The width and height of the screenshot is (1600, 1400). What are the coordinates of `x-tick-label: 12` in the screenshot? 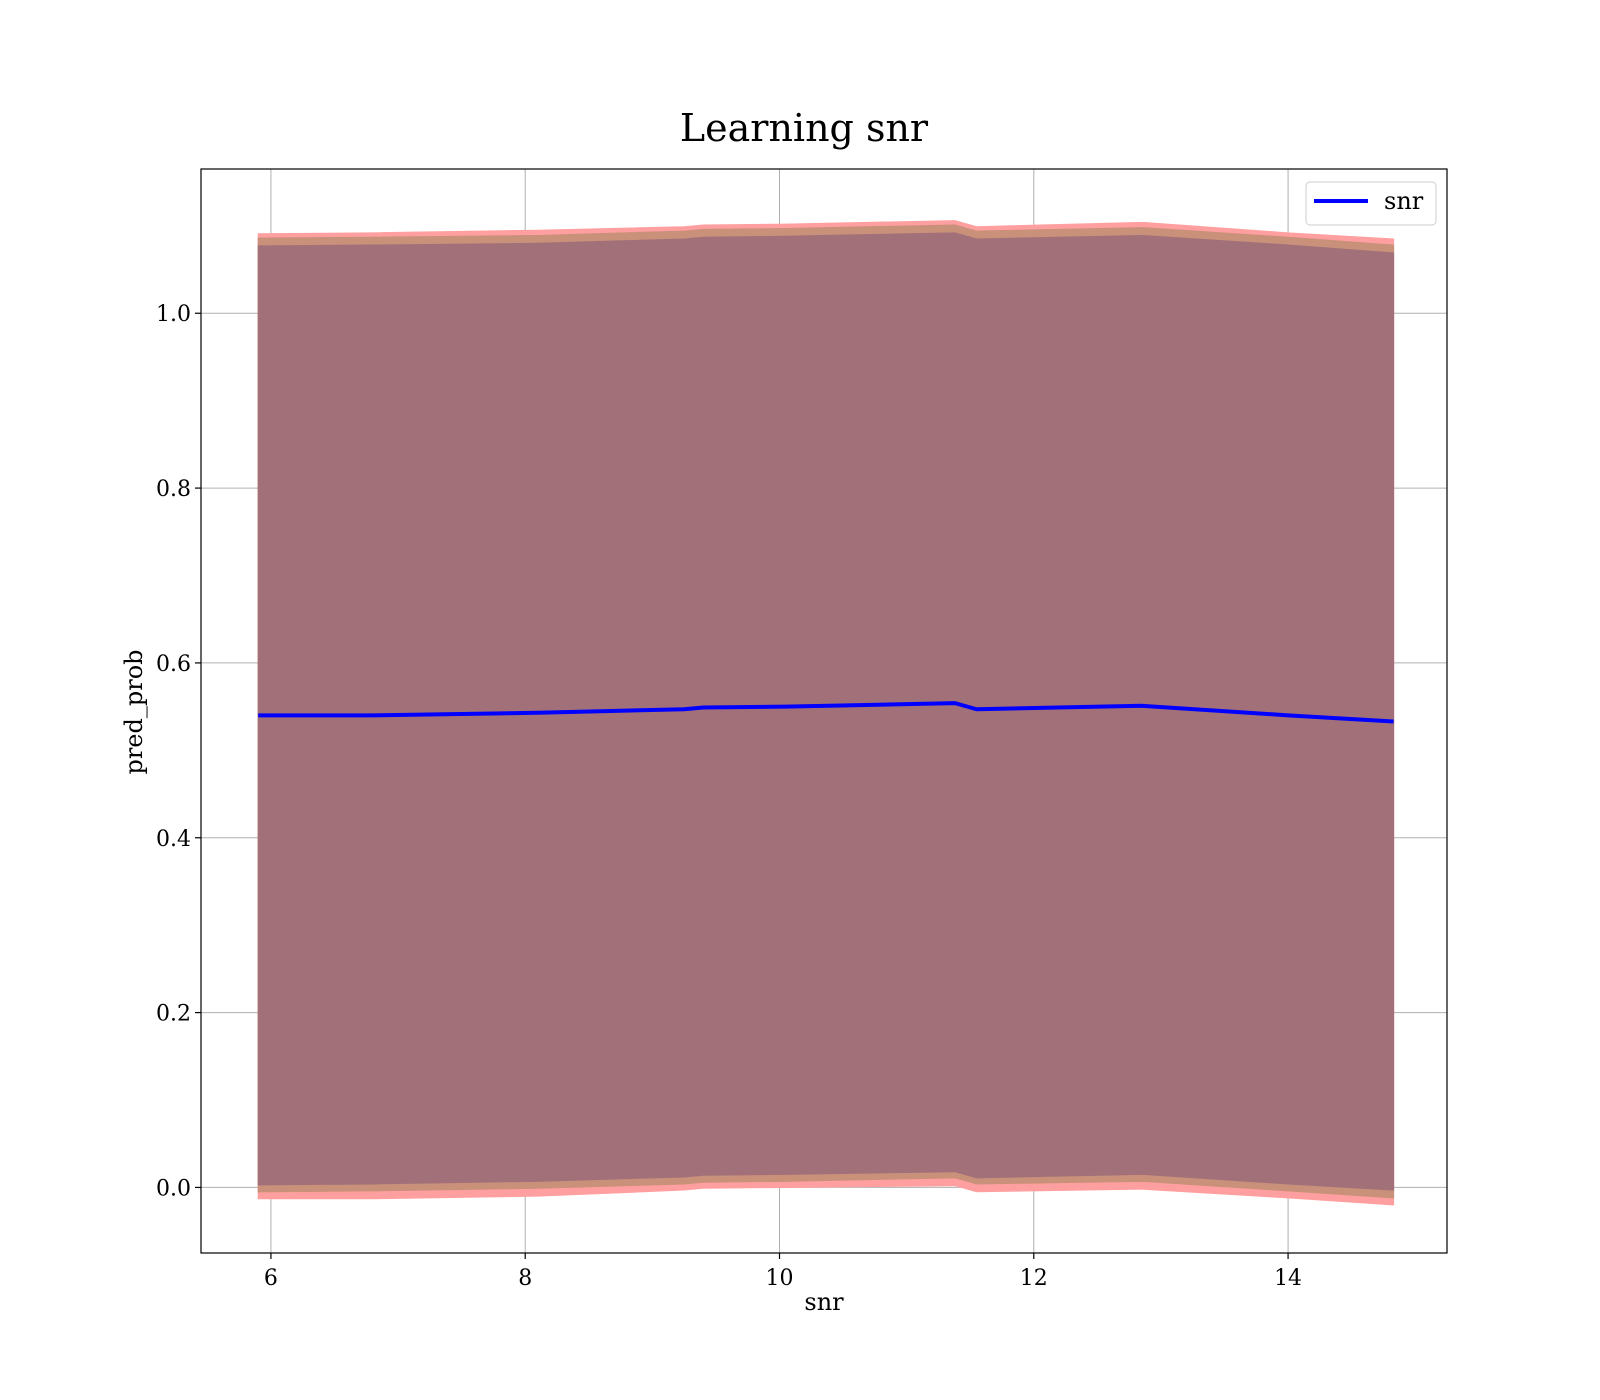 It's located at (1034, 1278).